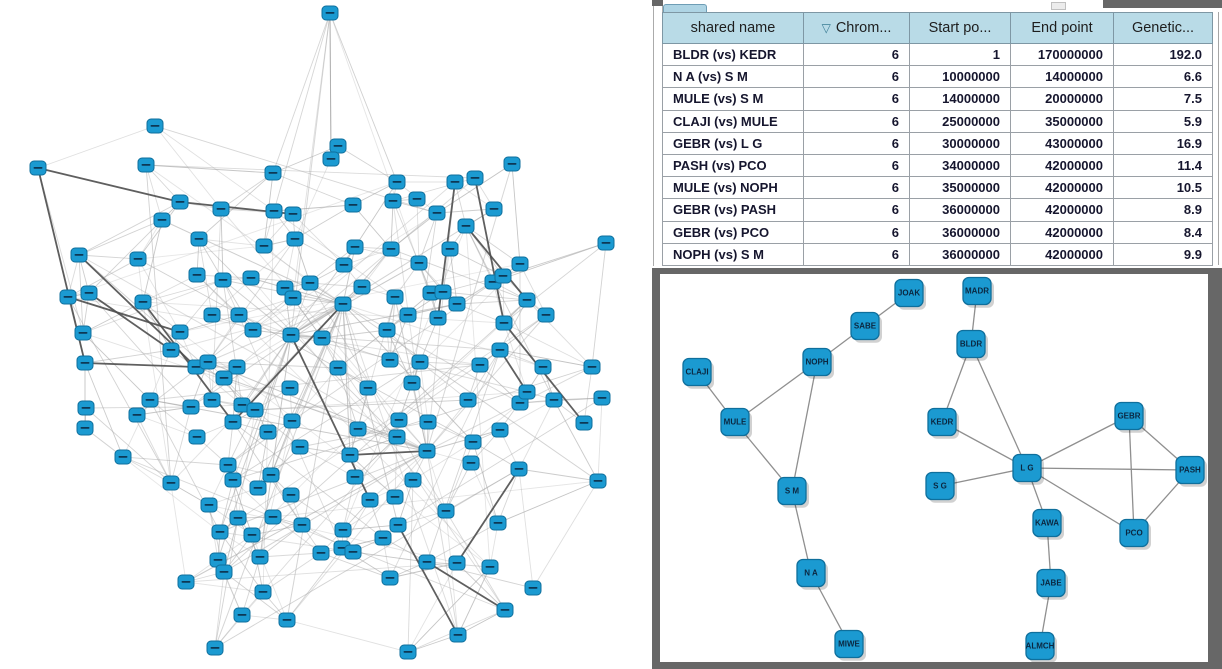 The height and width of the screenshot is (669, 1222). Describe the element at coordinates (1163, 99) in the screenshot. I see `table-cell: 7.5` at that location.